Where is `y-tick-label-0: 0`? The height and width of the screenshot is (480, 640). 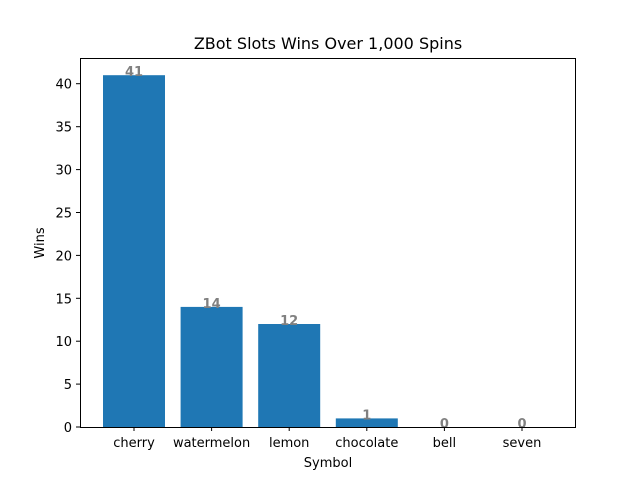 y-tick-label-0: 0 is located at coordinates (68, 428).